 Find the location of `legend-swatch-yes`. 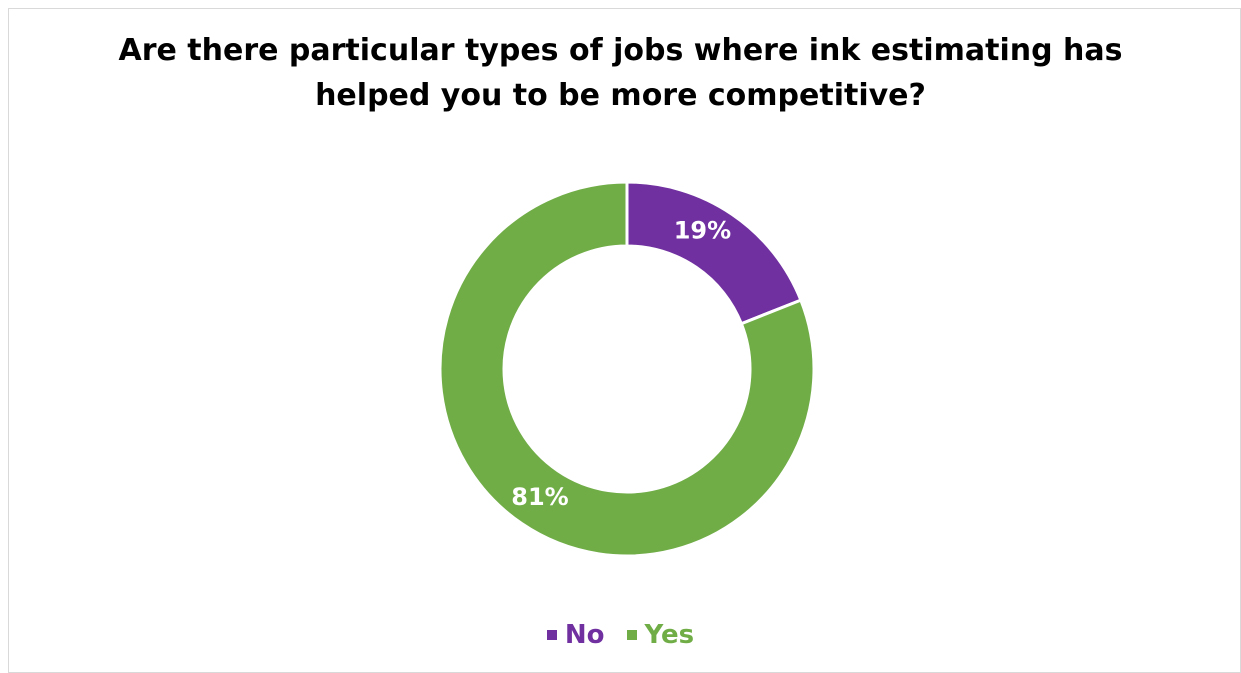

legend-swatch-yes is located at coordinates (631, 635).